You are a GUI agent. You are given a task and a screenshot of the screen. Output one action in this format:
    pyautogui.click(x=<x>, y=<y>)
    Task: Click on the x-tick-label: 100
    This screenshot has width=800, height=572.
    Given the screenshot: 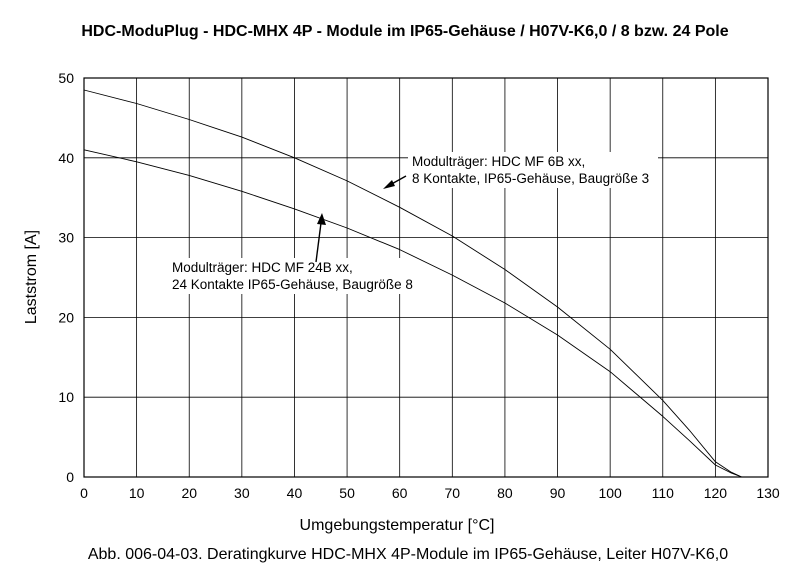 What is the action you would take?
    pyautogui.click(x=610, y=493)
    